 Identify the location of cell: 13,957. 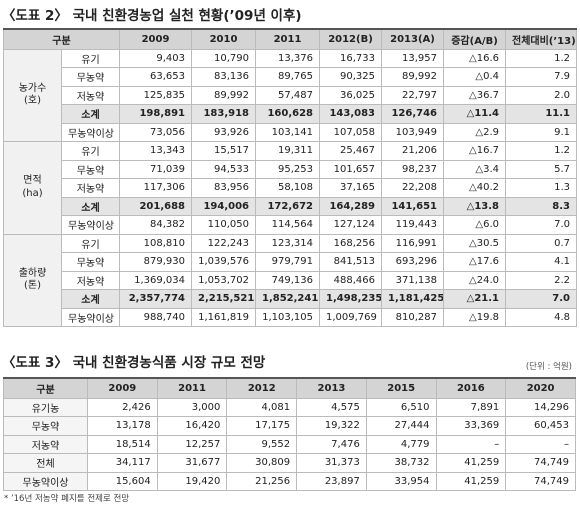
(412, 58).